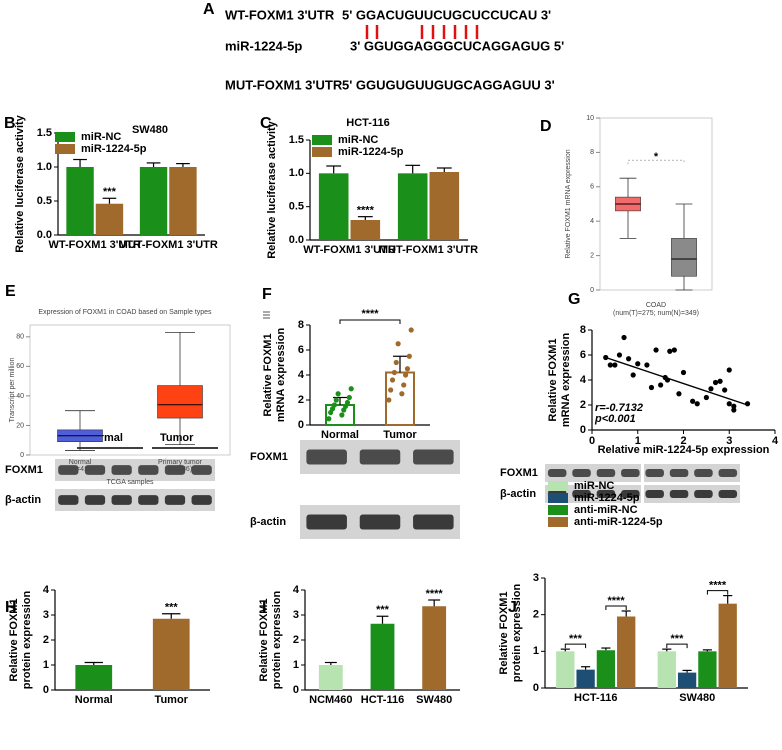 The image size is (782, 750). Describe the element at coordinates (296, 240) in the screenshot. I see `y-tick-label: 0.0` at that location.